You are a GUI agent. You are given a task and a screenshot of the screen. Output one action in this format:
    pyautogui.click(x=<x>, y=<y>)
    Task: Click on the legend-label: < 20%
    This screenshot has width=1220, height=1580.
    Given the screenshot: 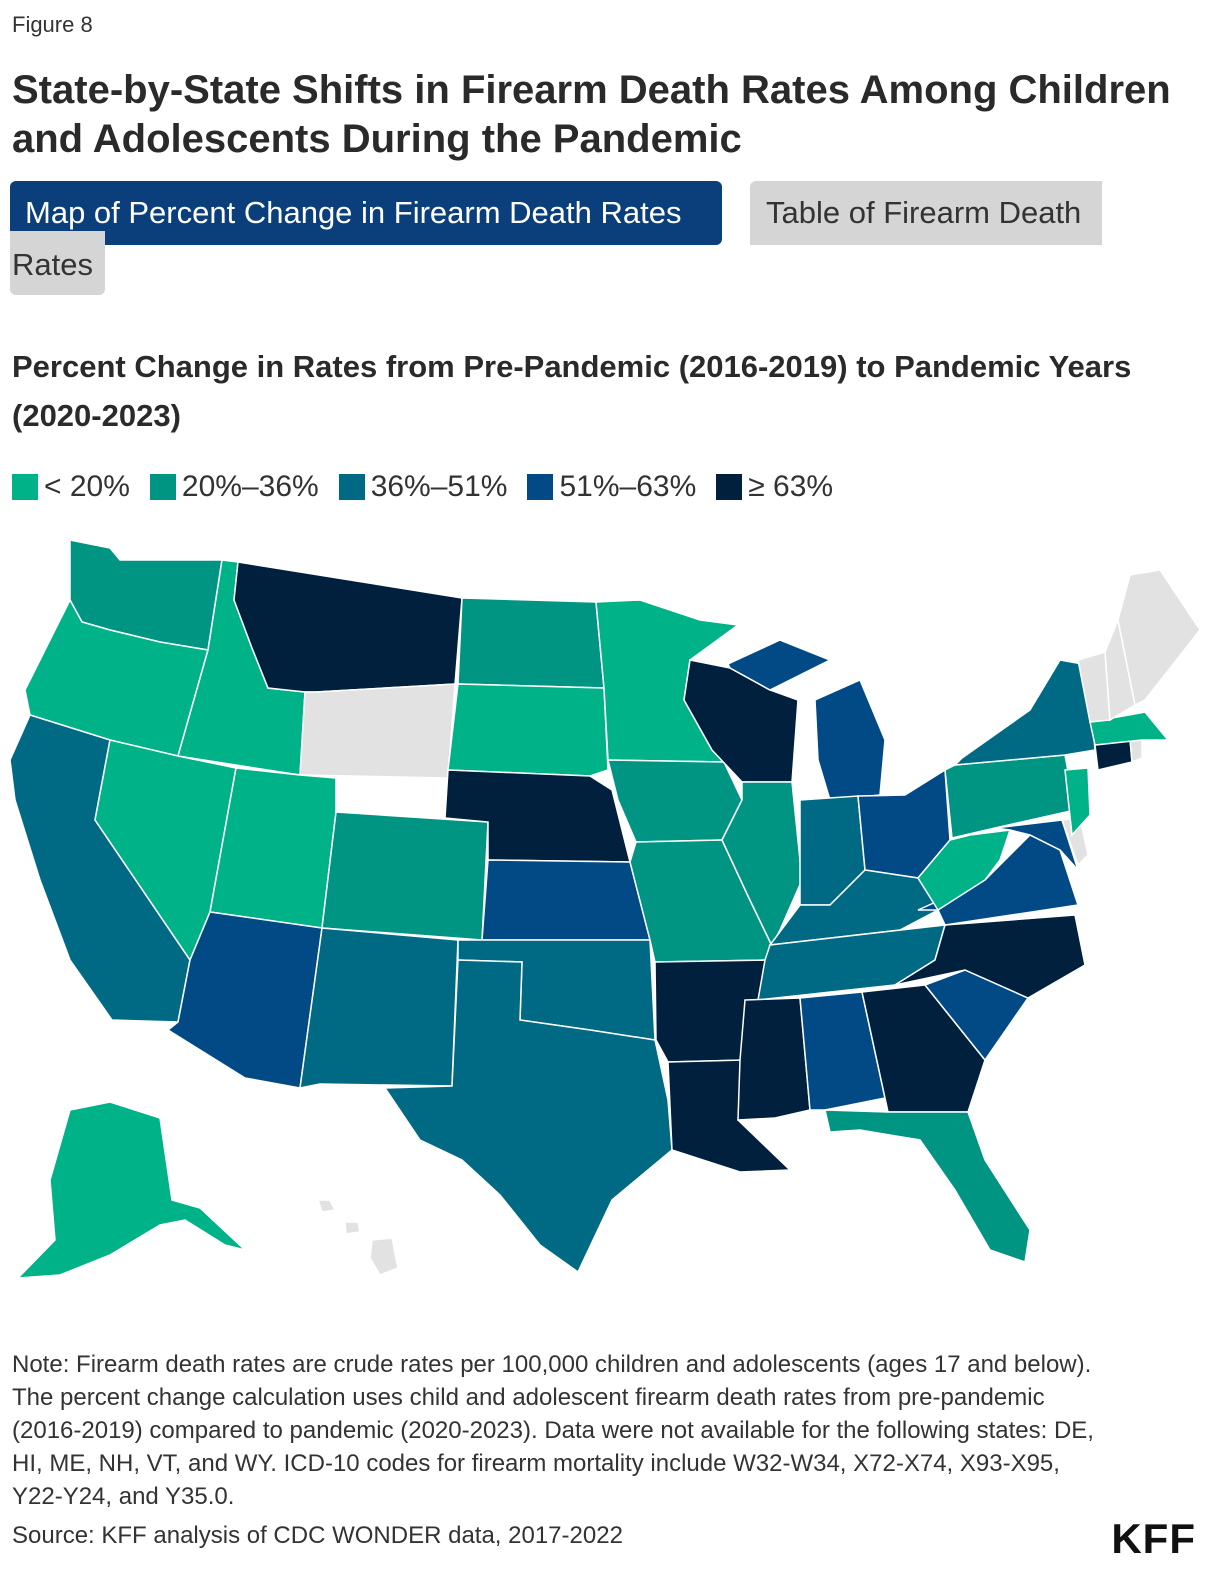 What is the action you would take?
    pyautogui.click(x=87, y=486)
    